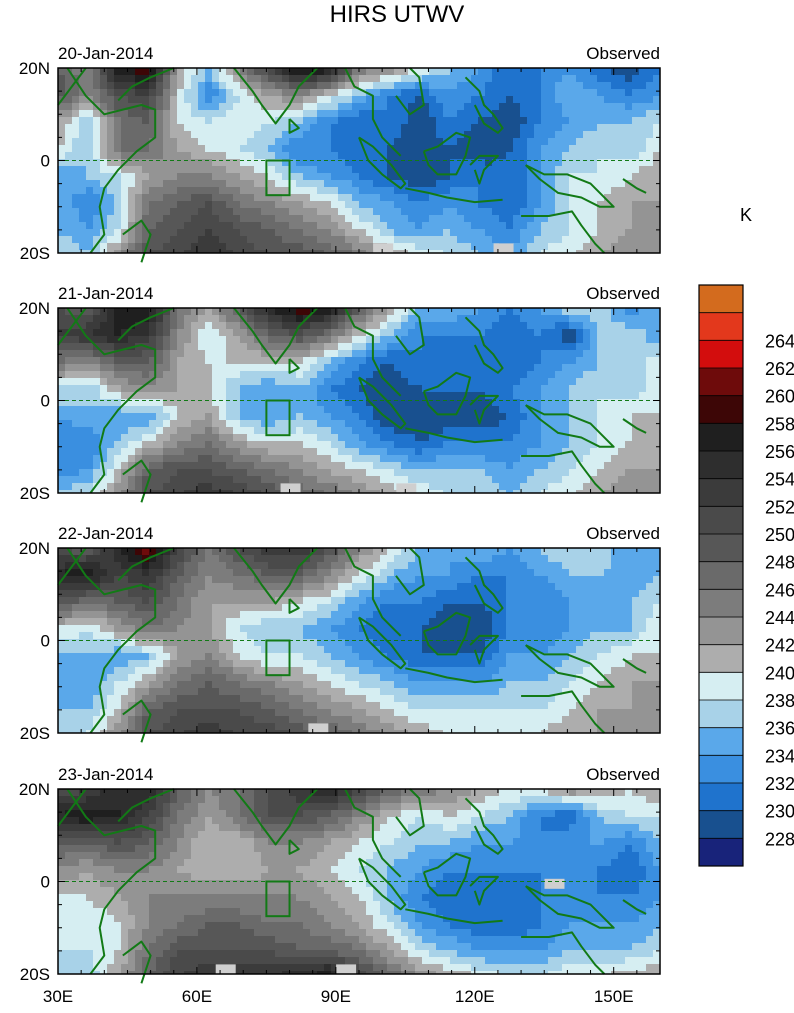 The image size is (794, 1013). I want to click on coastline, so click(137, 481).